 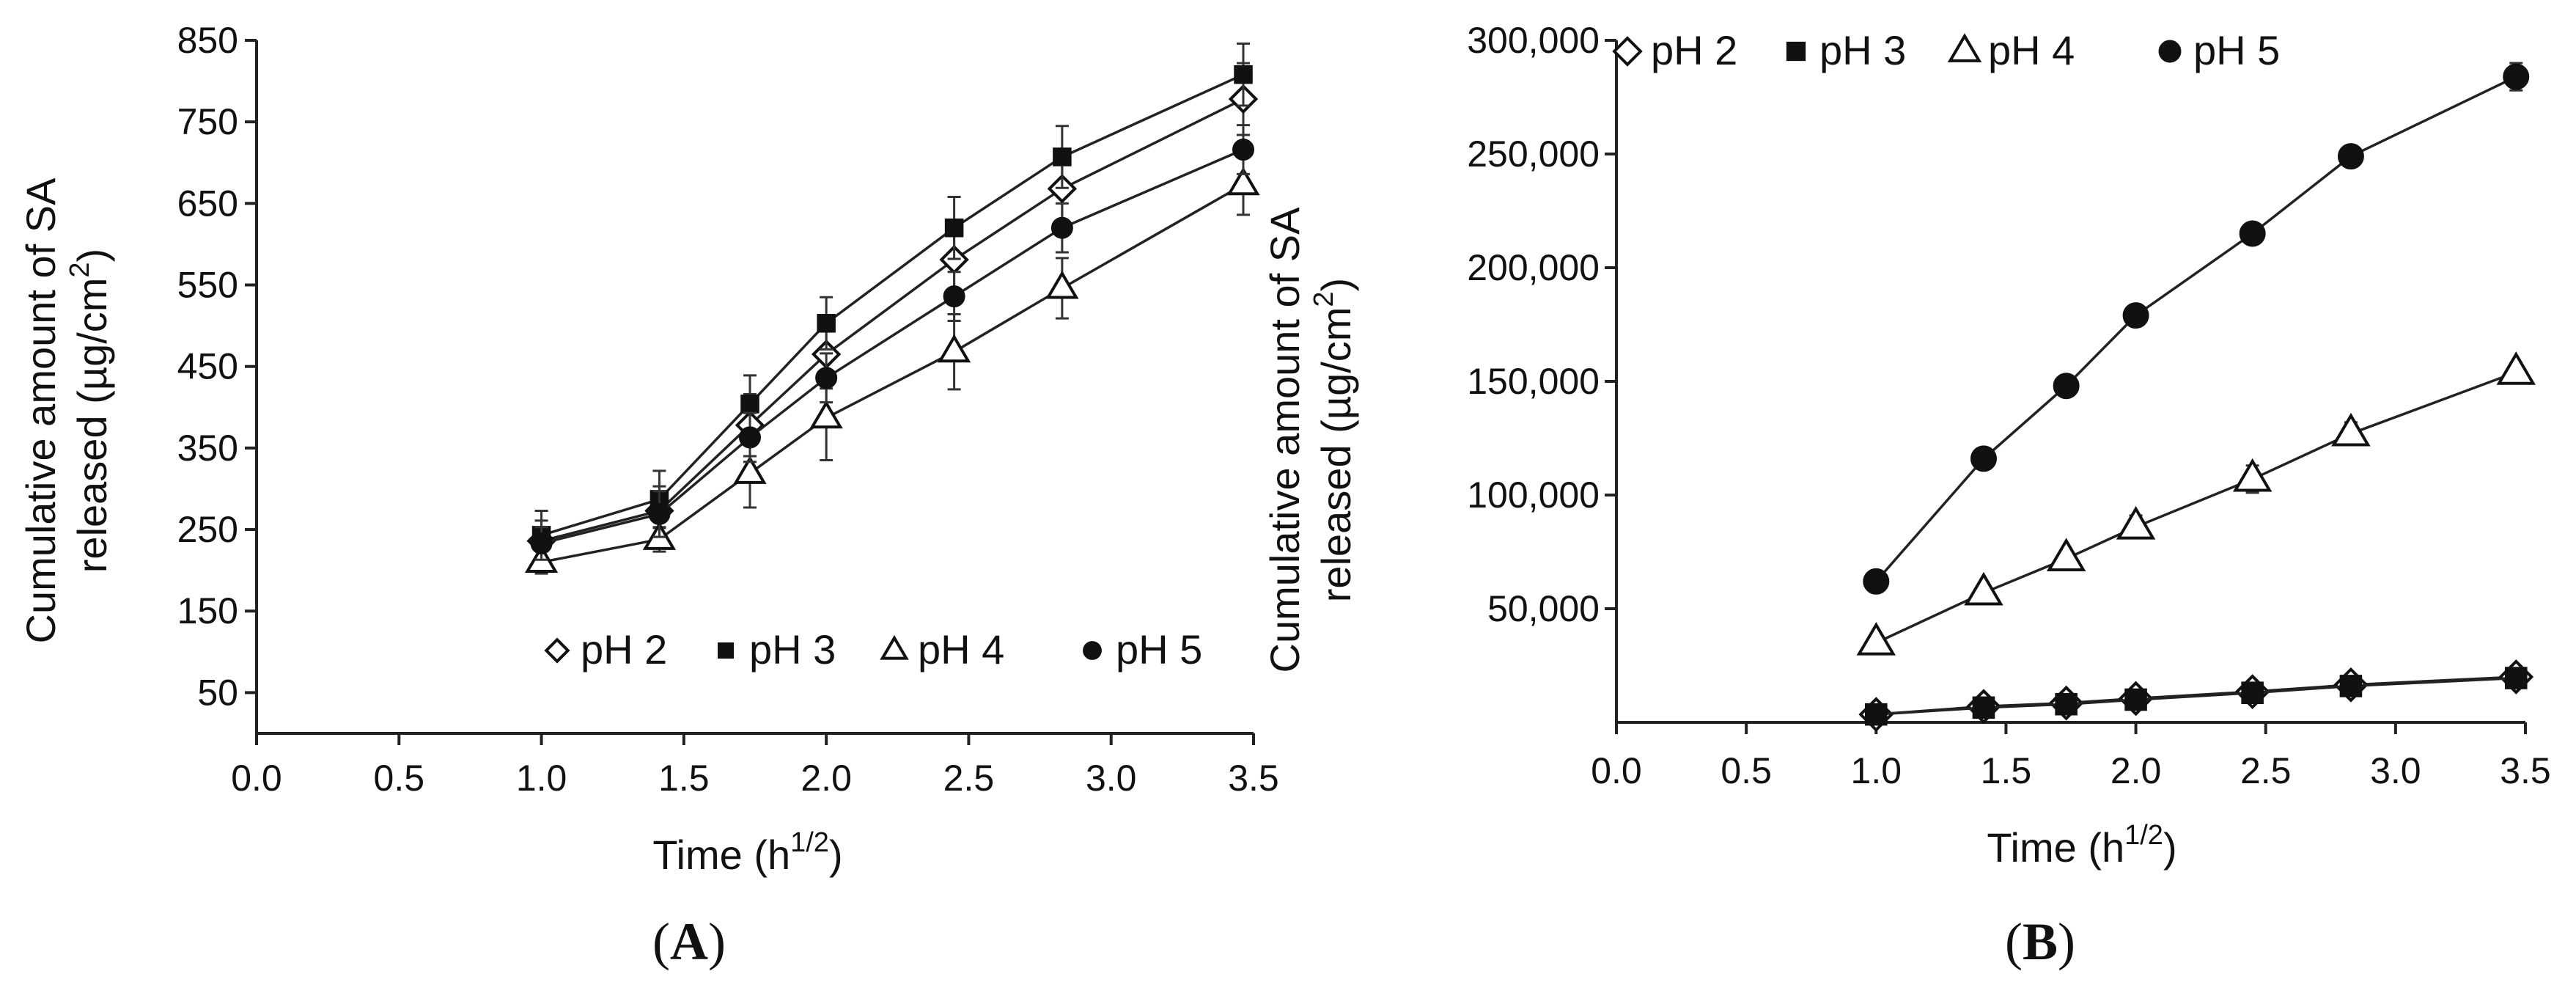 I want to click on y-tick-label: 300,000, so click(x=1533, y=40).